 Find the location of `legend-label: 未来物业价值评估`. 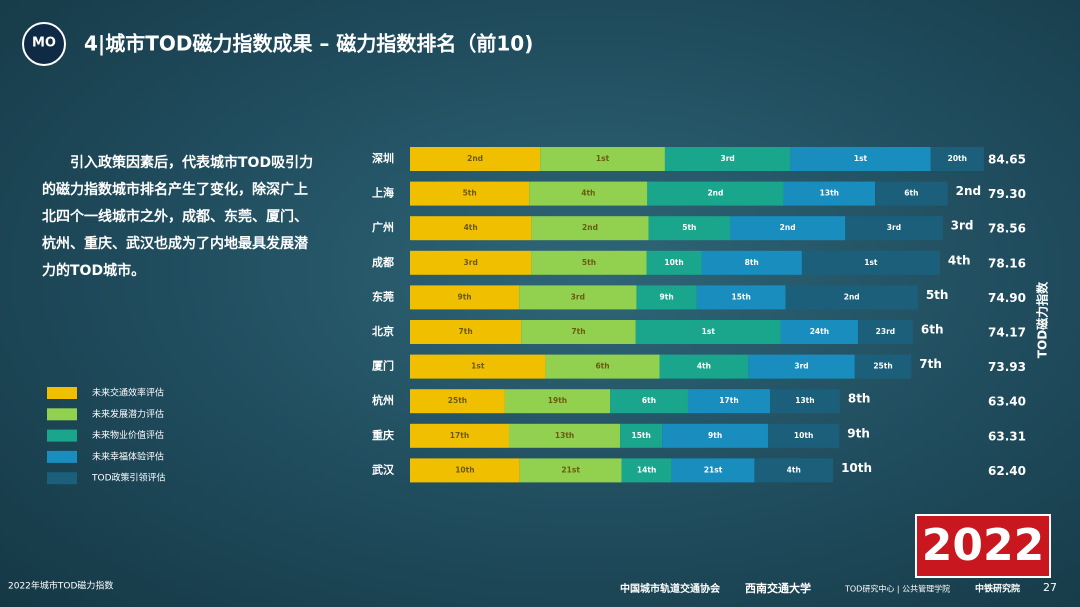

legend-label: 未来物业价值评估 is located at coordinates (128, 435).